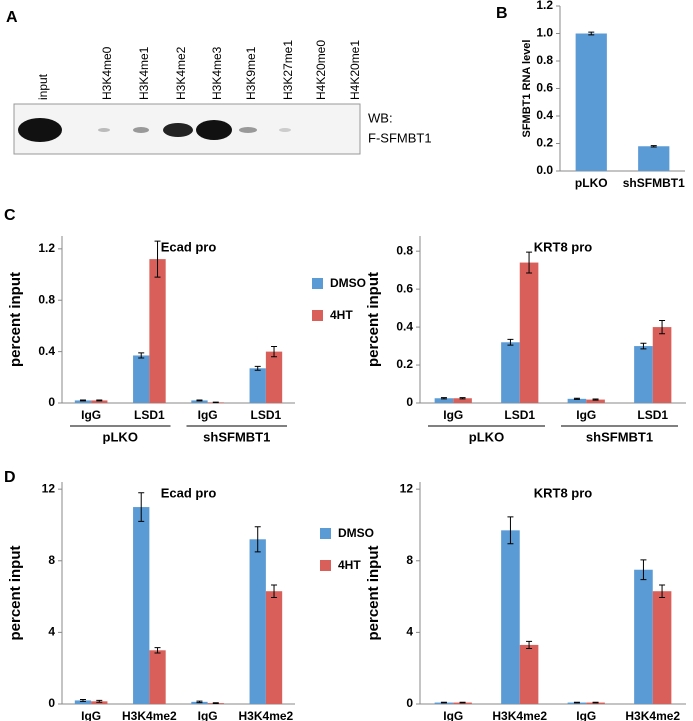 Image resolution: width=693 pixels, height=721 pixels. I want to click on panel-label: C, so click(10, 215).